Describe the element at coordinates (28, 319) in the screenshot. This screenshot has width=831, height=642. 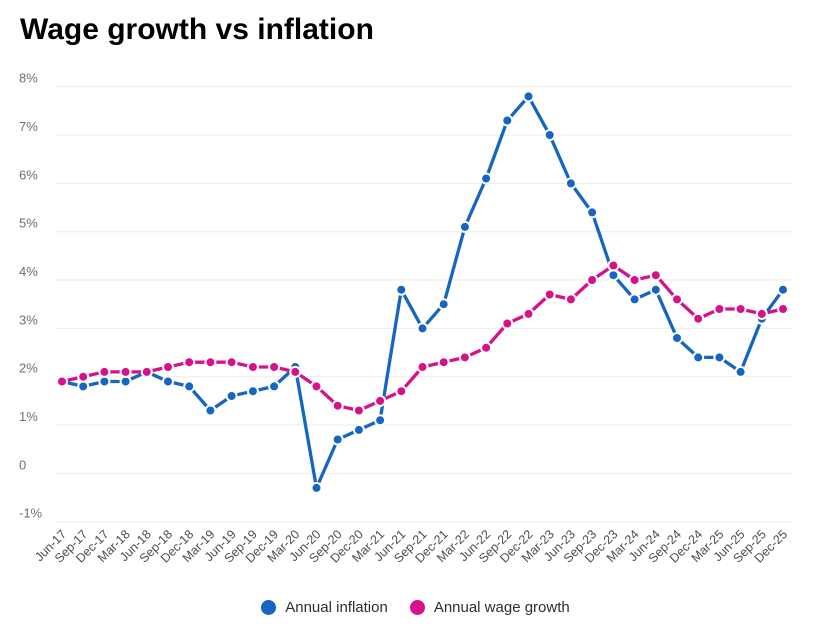
I see `y-tick-label: 3%` at that location.